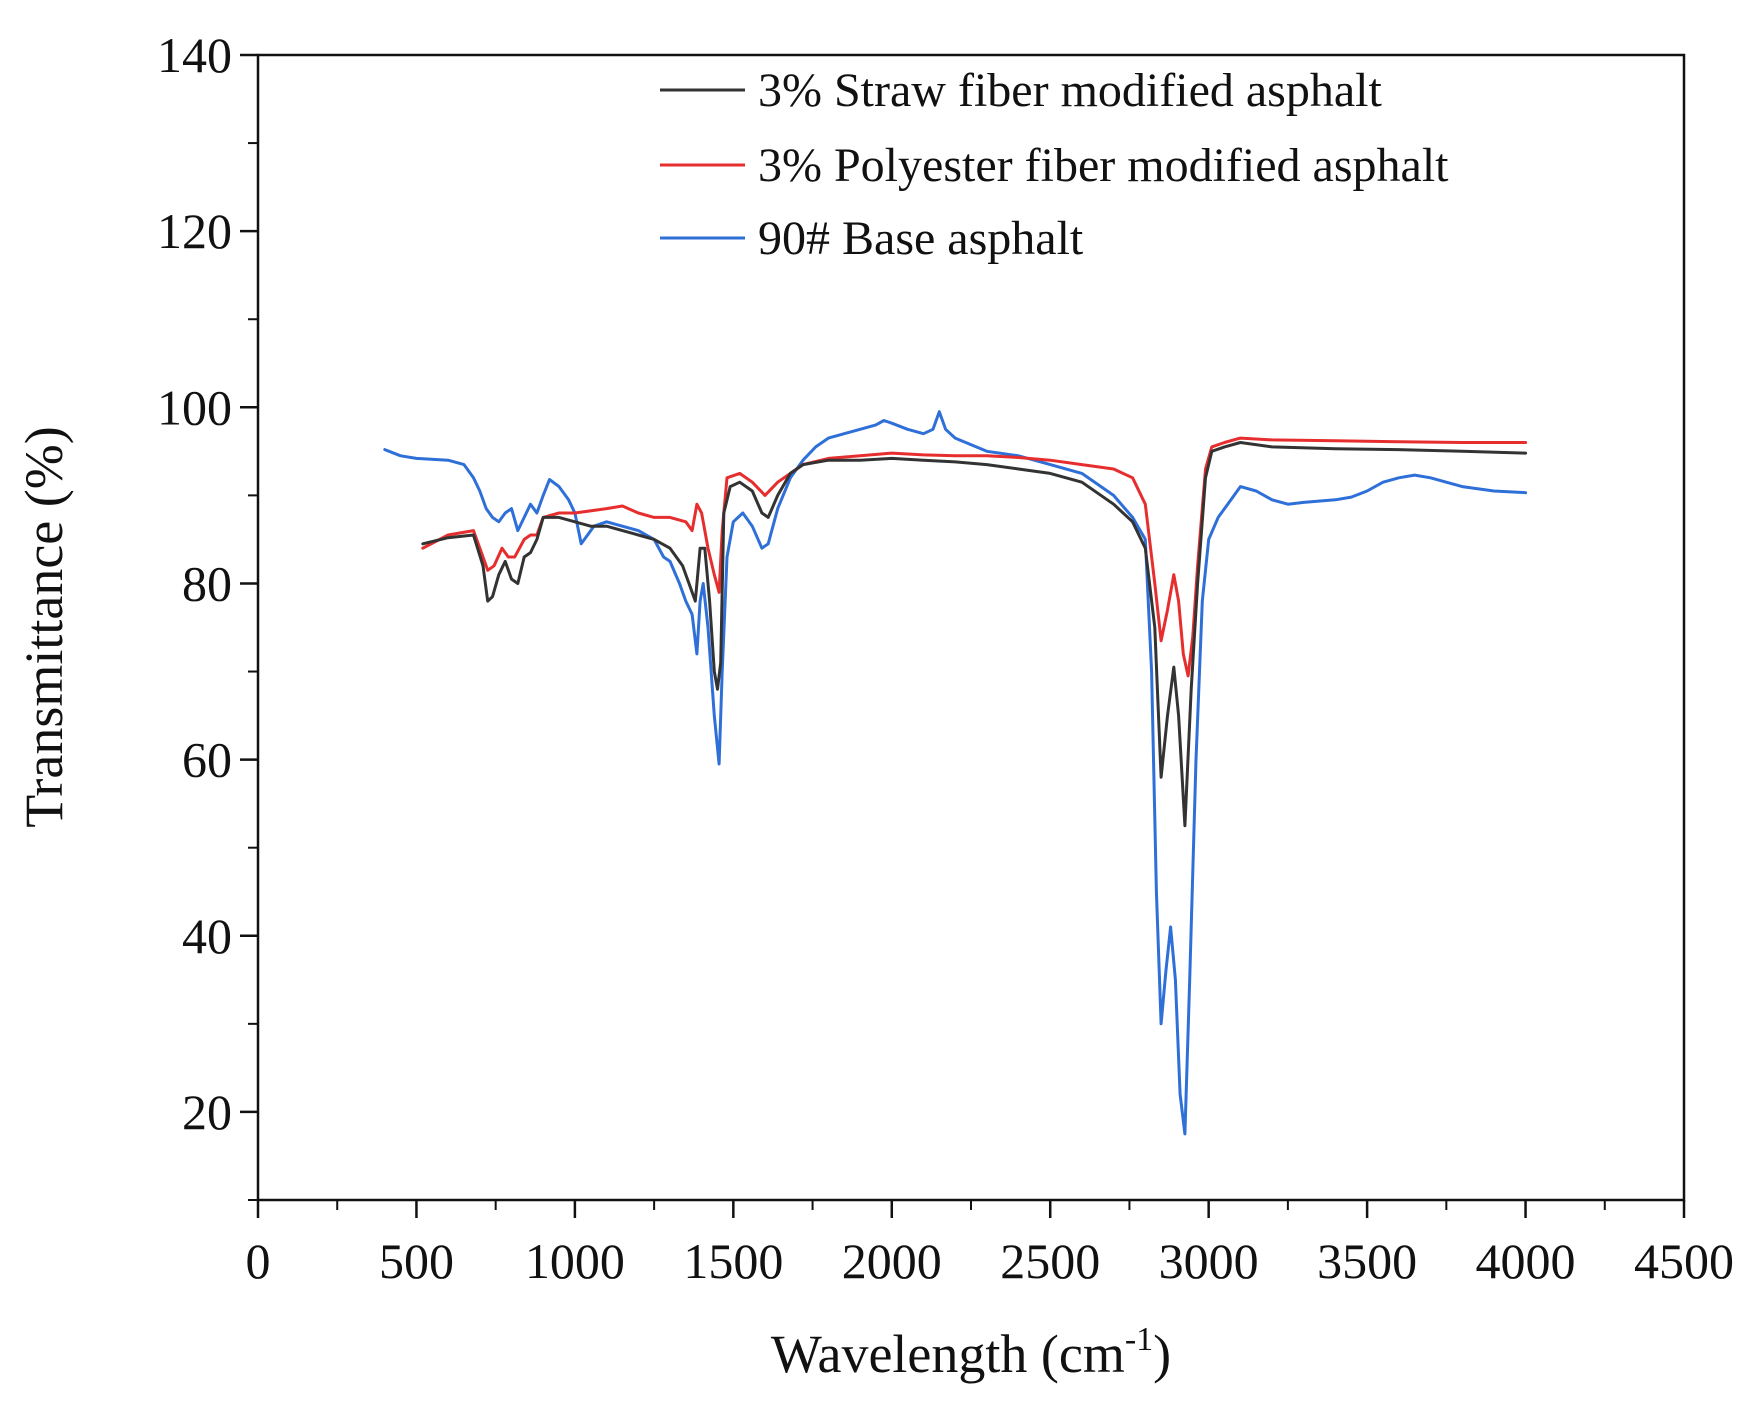  Describe the element at coordinates (416, 1261) in the screenshot. I see `x-tick-label-500: 500` at that location.